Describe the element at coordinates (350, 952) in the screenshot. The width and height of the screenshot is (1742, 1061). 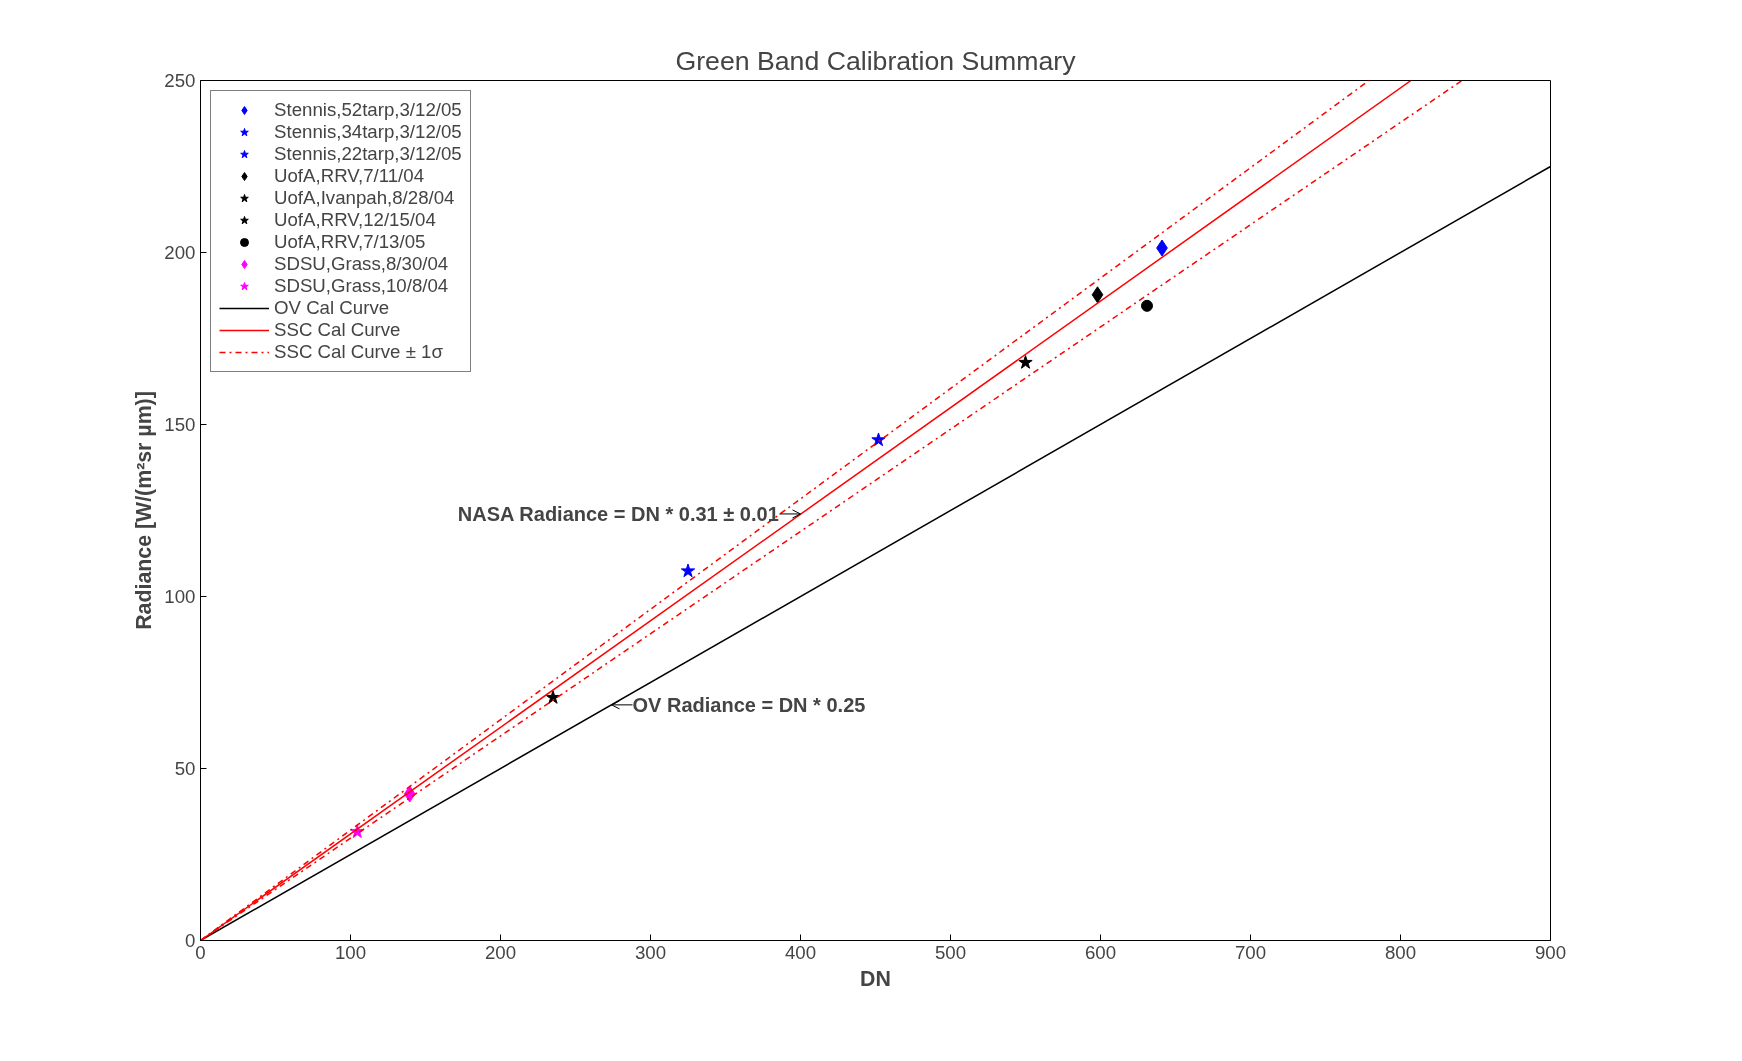
I see `x-tick-label: 100` at that location.